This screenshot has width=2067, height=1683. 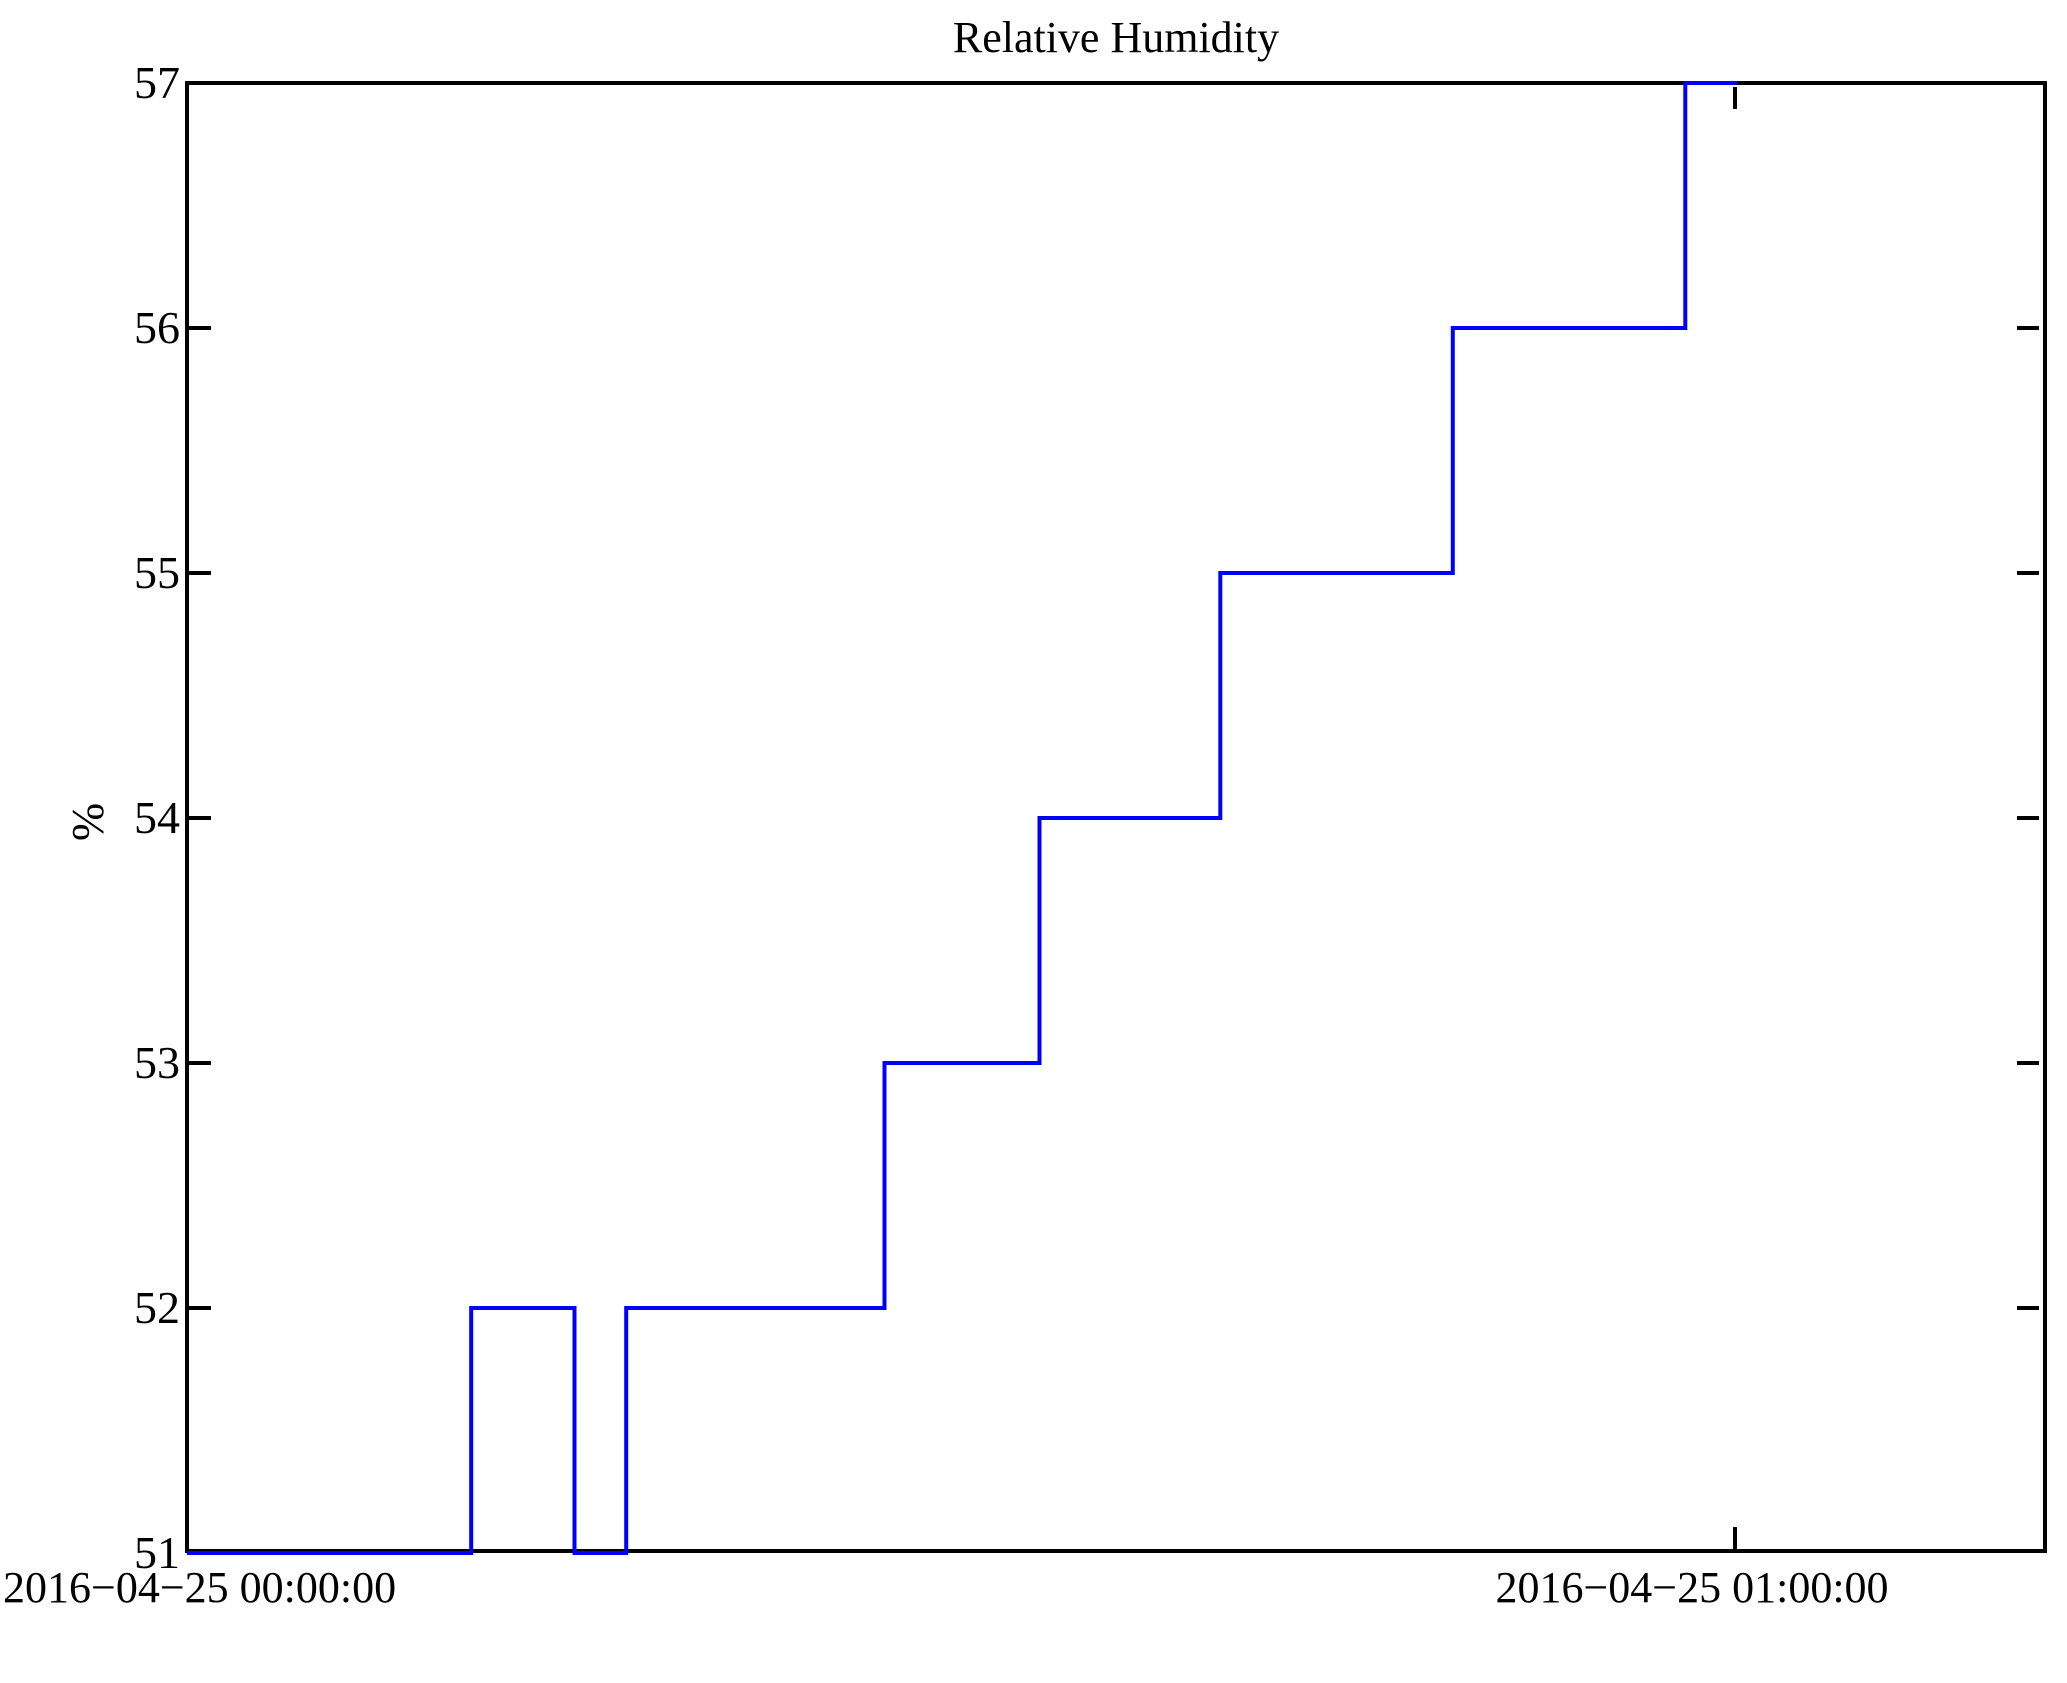 I want to click on x-tick-label-end: 2016−04−25 01:00:00, so click(x=1692, y=1587).